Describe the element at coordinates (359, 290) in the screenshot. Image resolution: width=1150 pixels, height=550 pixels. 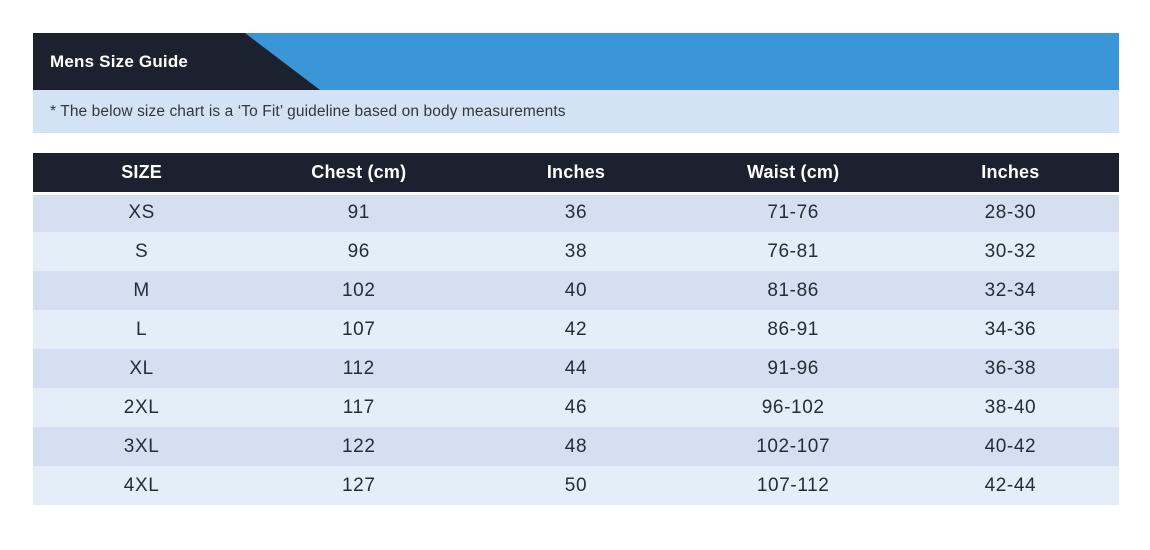
I see `table-cell: 102` at that location.